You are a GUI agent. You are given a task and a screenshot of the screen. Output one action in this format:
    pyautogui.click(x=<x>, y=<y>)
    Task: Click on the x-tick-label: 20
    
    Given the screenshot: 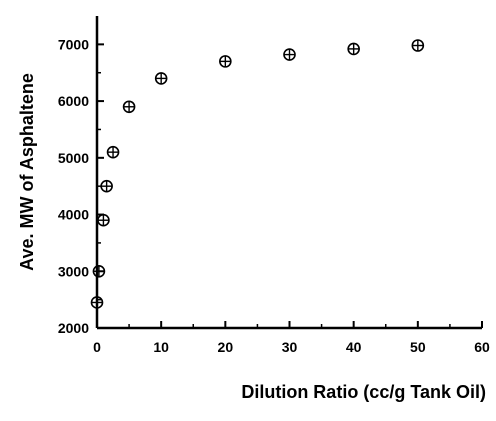 What is the action you would take?
    pyautogui.click(x=226, y=347)
    